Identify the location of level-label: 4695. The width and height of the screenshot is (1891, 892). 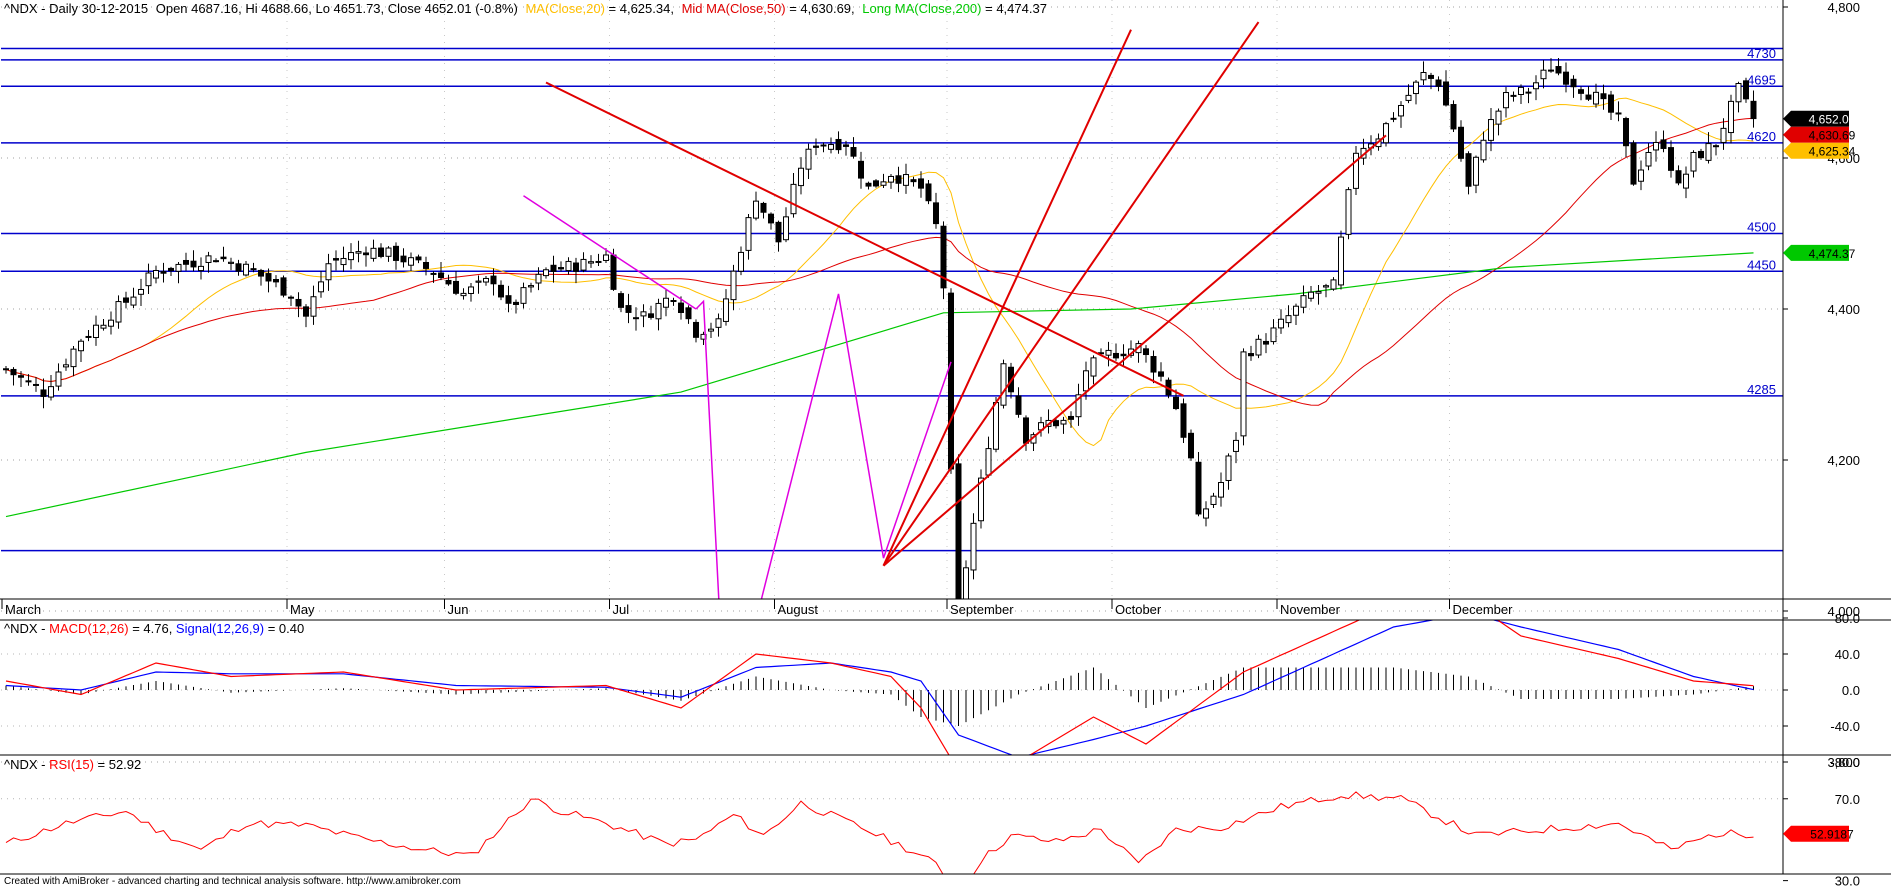
(1761, 79).